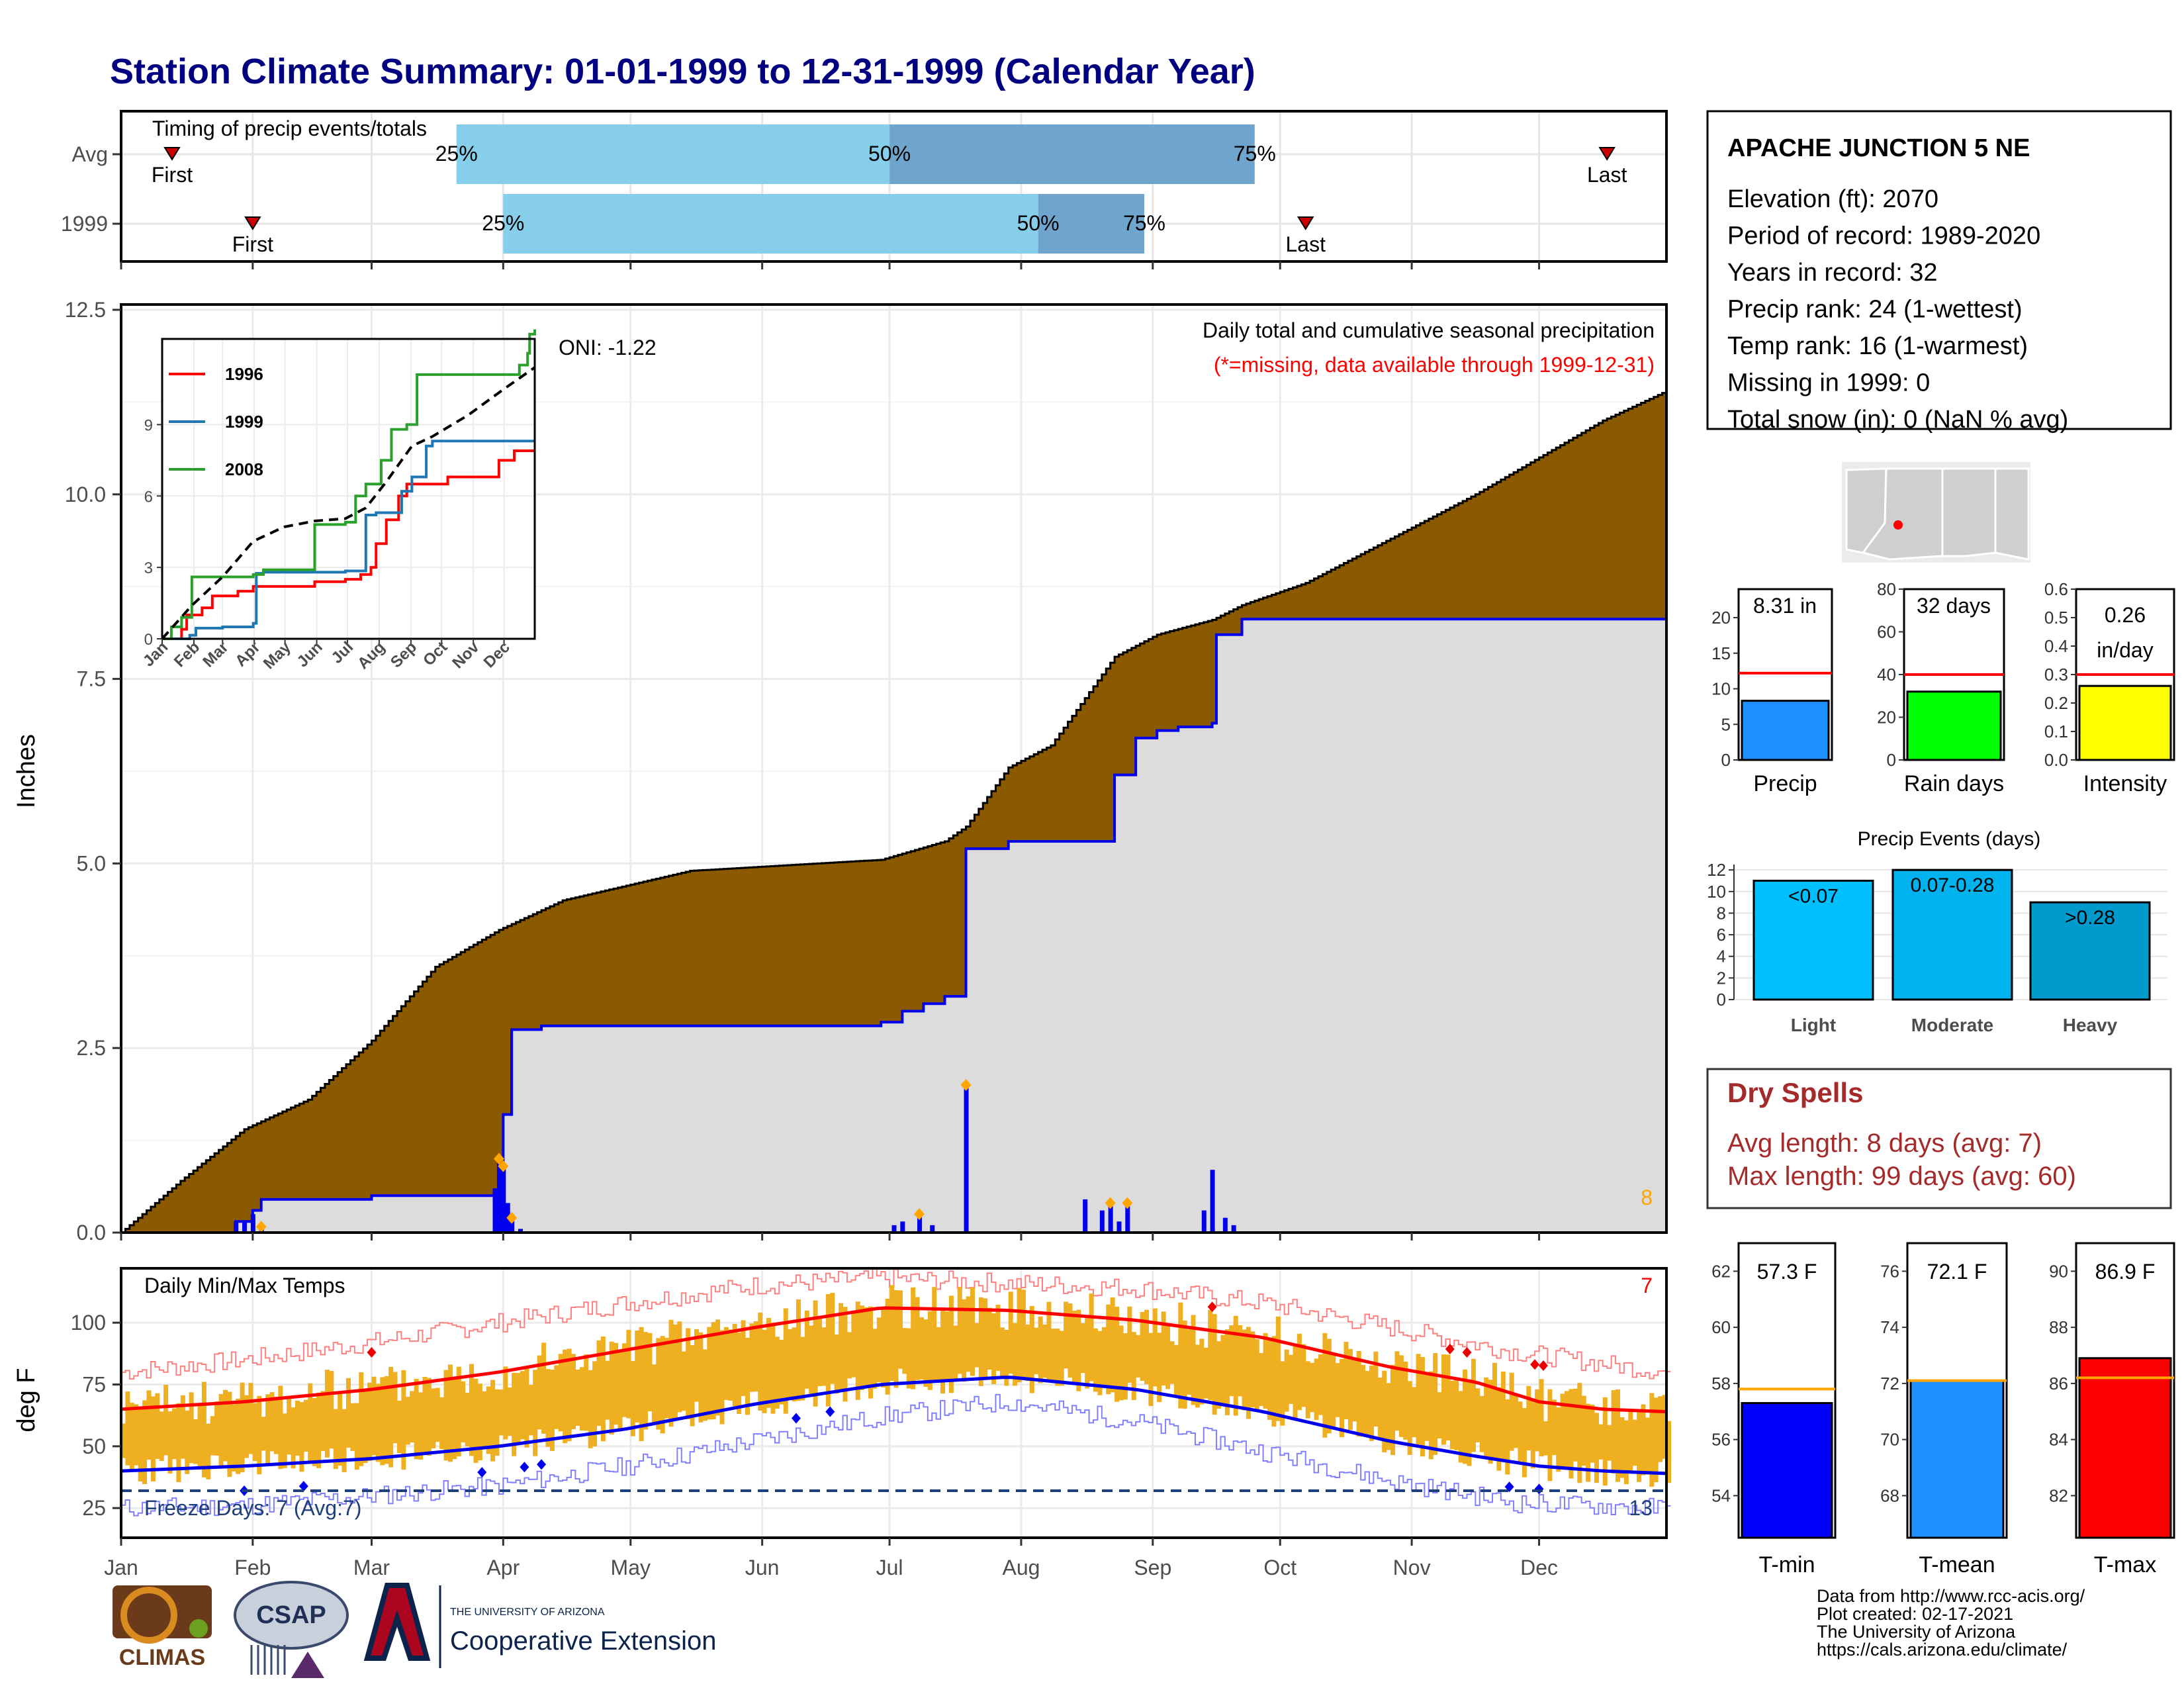 This screenshot has height=1688, width=2184. Describe the element at coordinates (1721, 653) in the screenshot. I see `bar-y-tick: 15` at that location.